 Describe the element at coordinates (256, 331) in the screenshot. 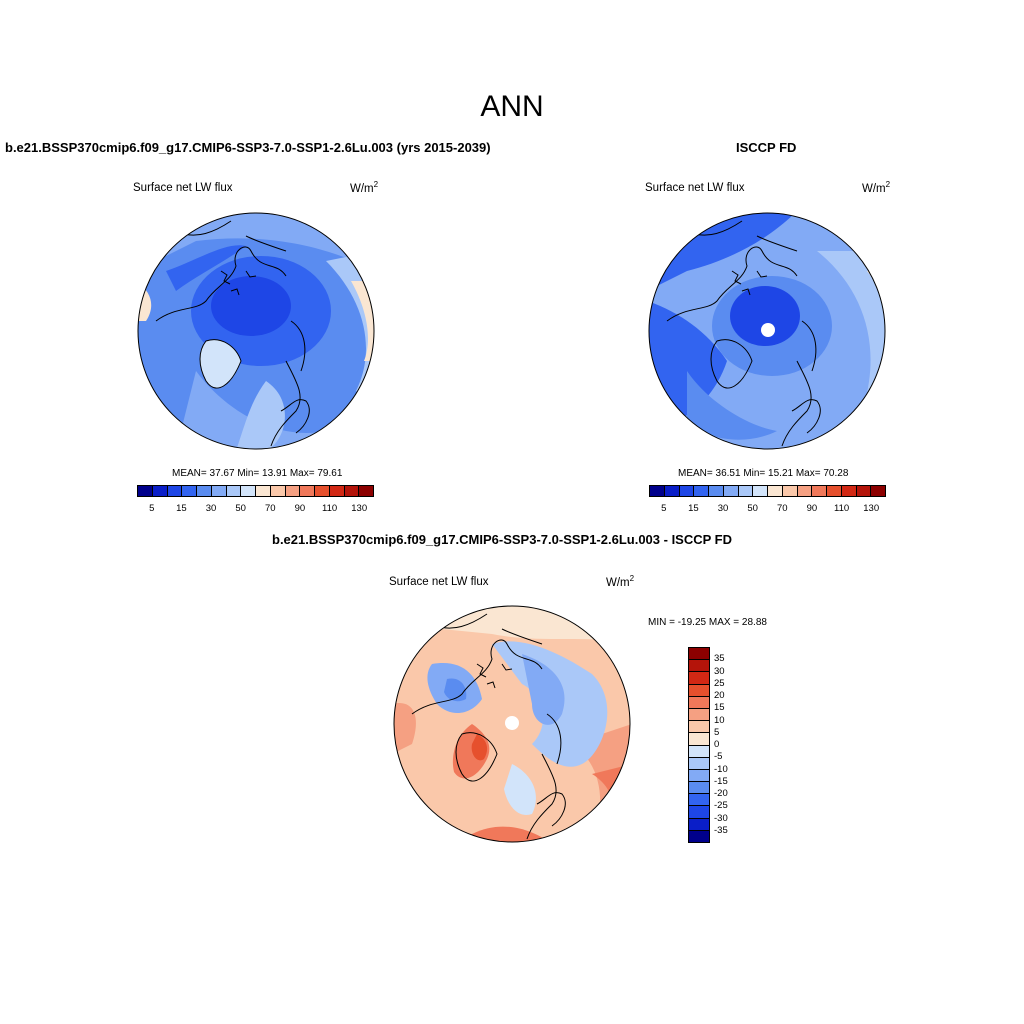

I see `model-polar-map` at that location.